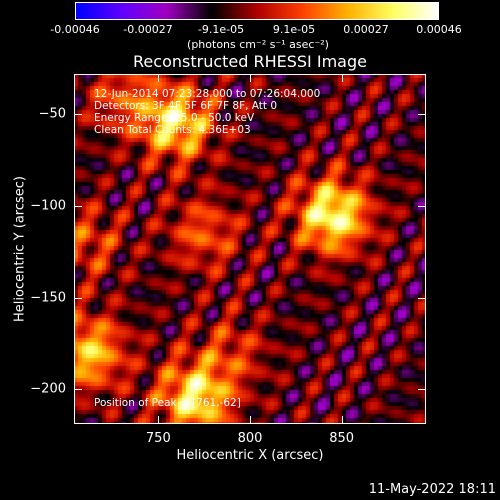  I want to click on timestamp: 11-May-2022 18:11, so click(432, 489).